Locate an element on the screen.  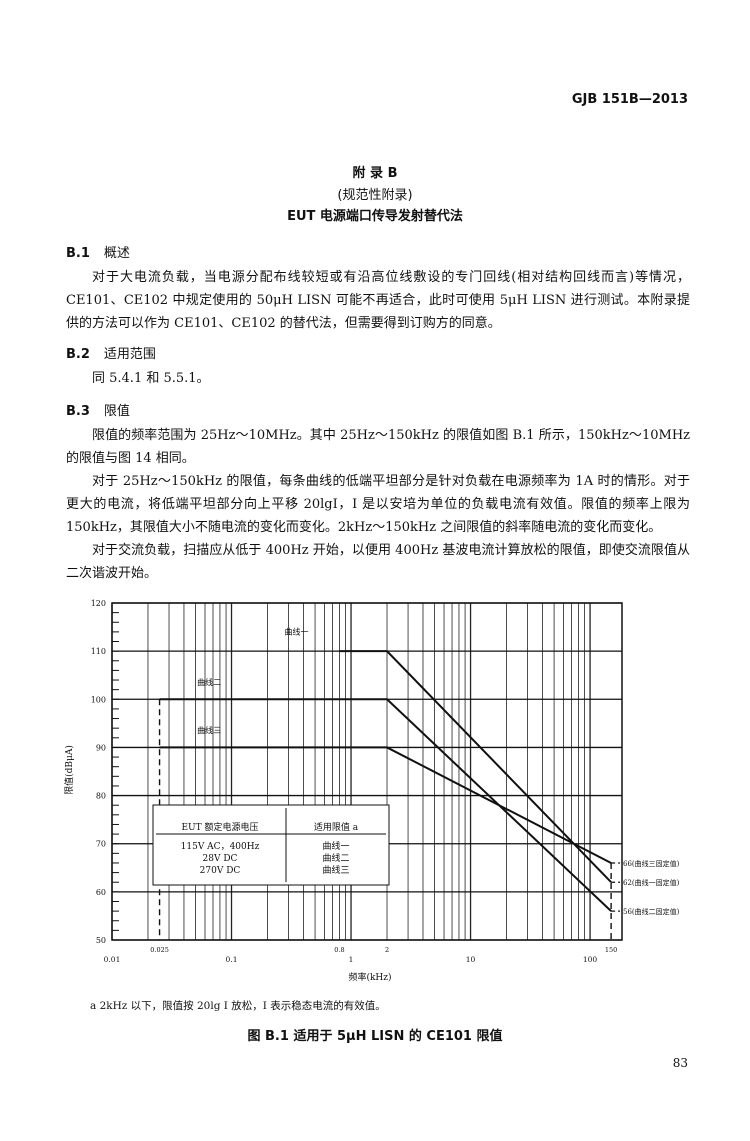
y-axis-label: 限值(dBμA) is located at coordinates (69, 770).